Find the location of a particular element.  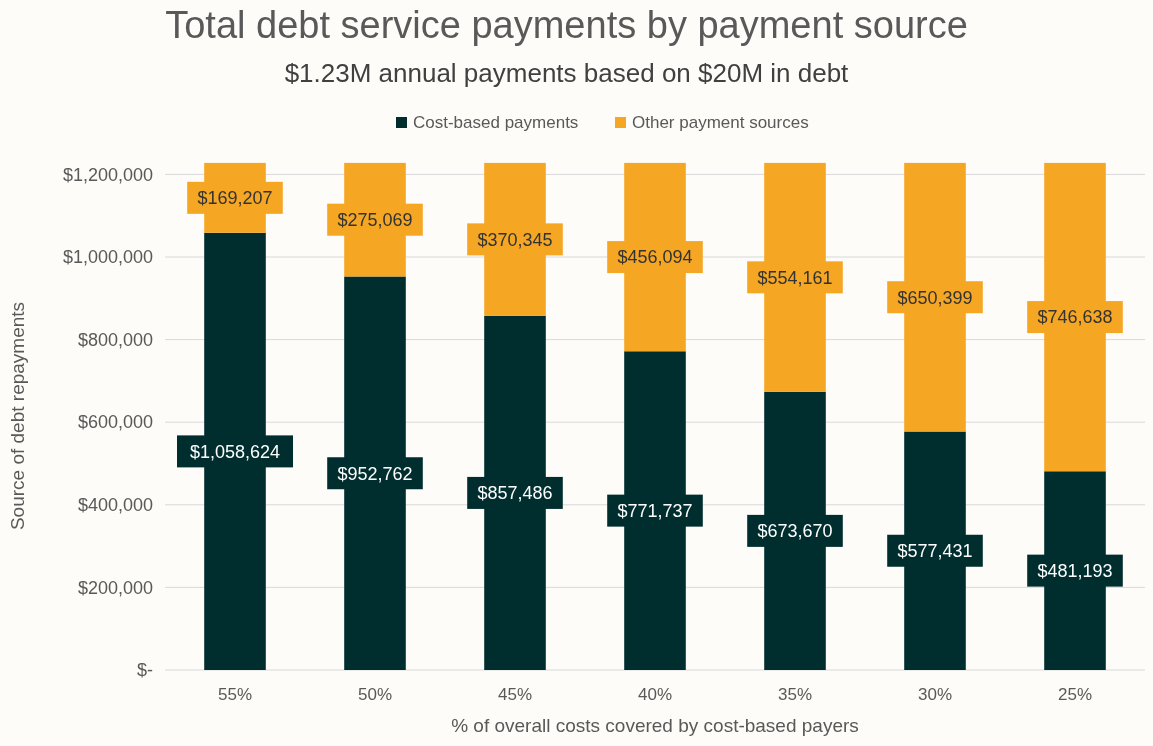

data-label: $169,207 is located at coordinates (235, 198).